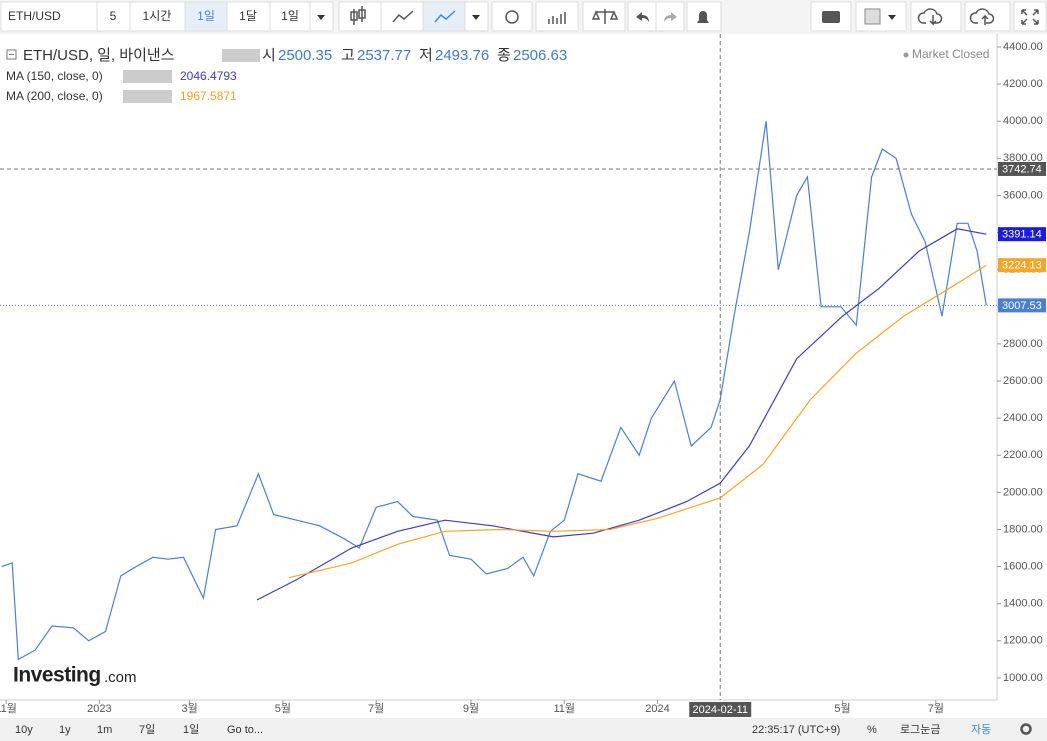 The image size is (1047, 741). What do you see at coordinates (49, 16) in the screenshot?
I see `symbol-box` at bounding box center [49, 16].